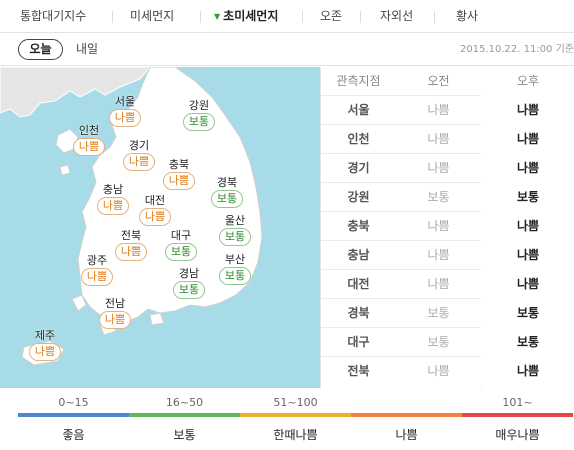 This screenshot has height=450, width=574. I want to click on region-name: 강원, so click(199, 105).